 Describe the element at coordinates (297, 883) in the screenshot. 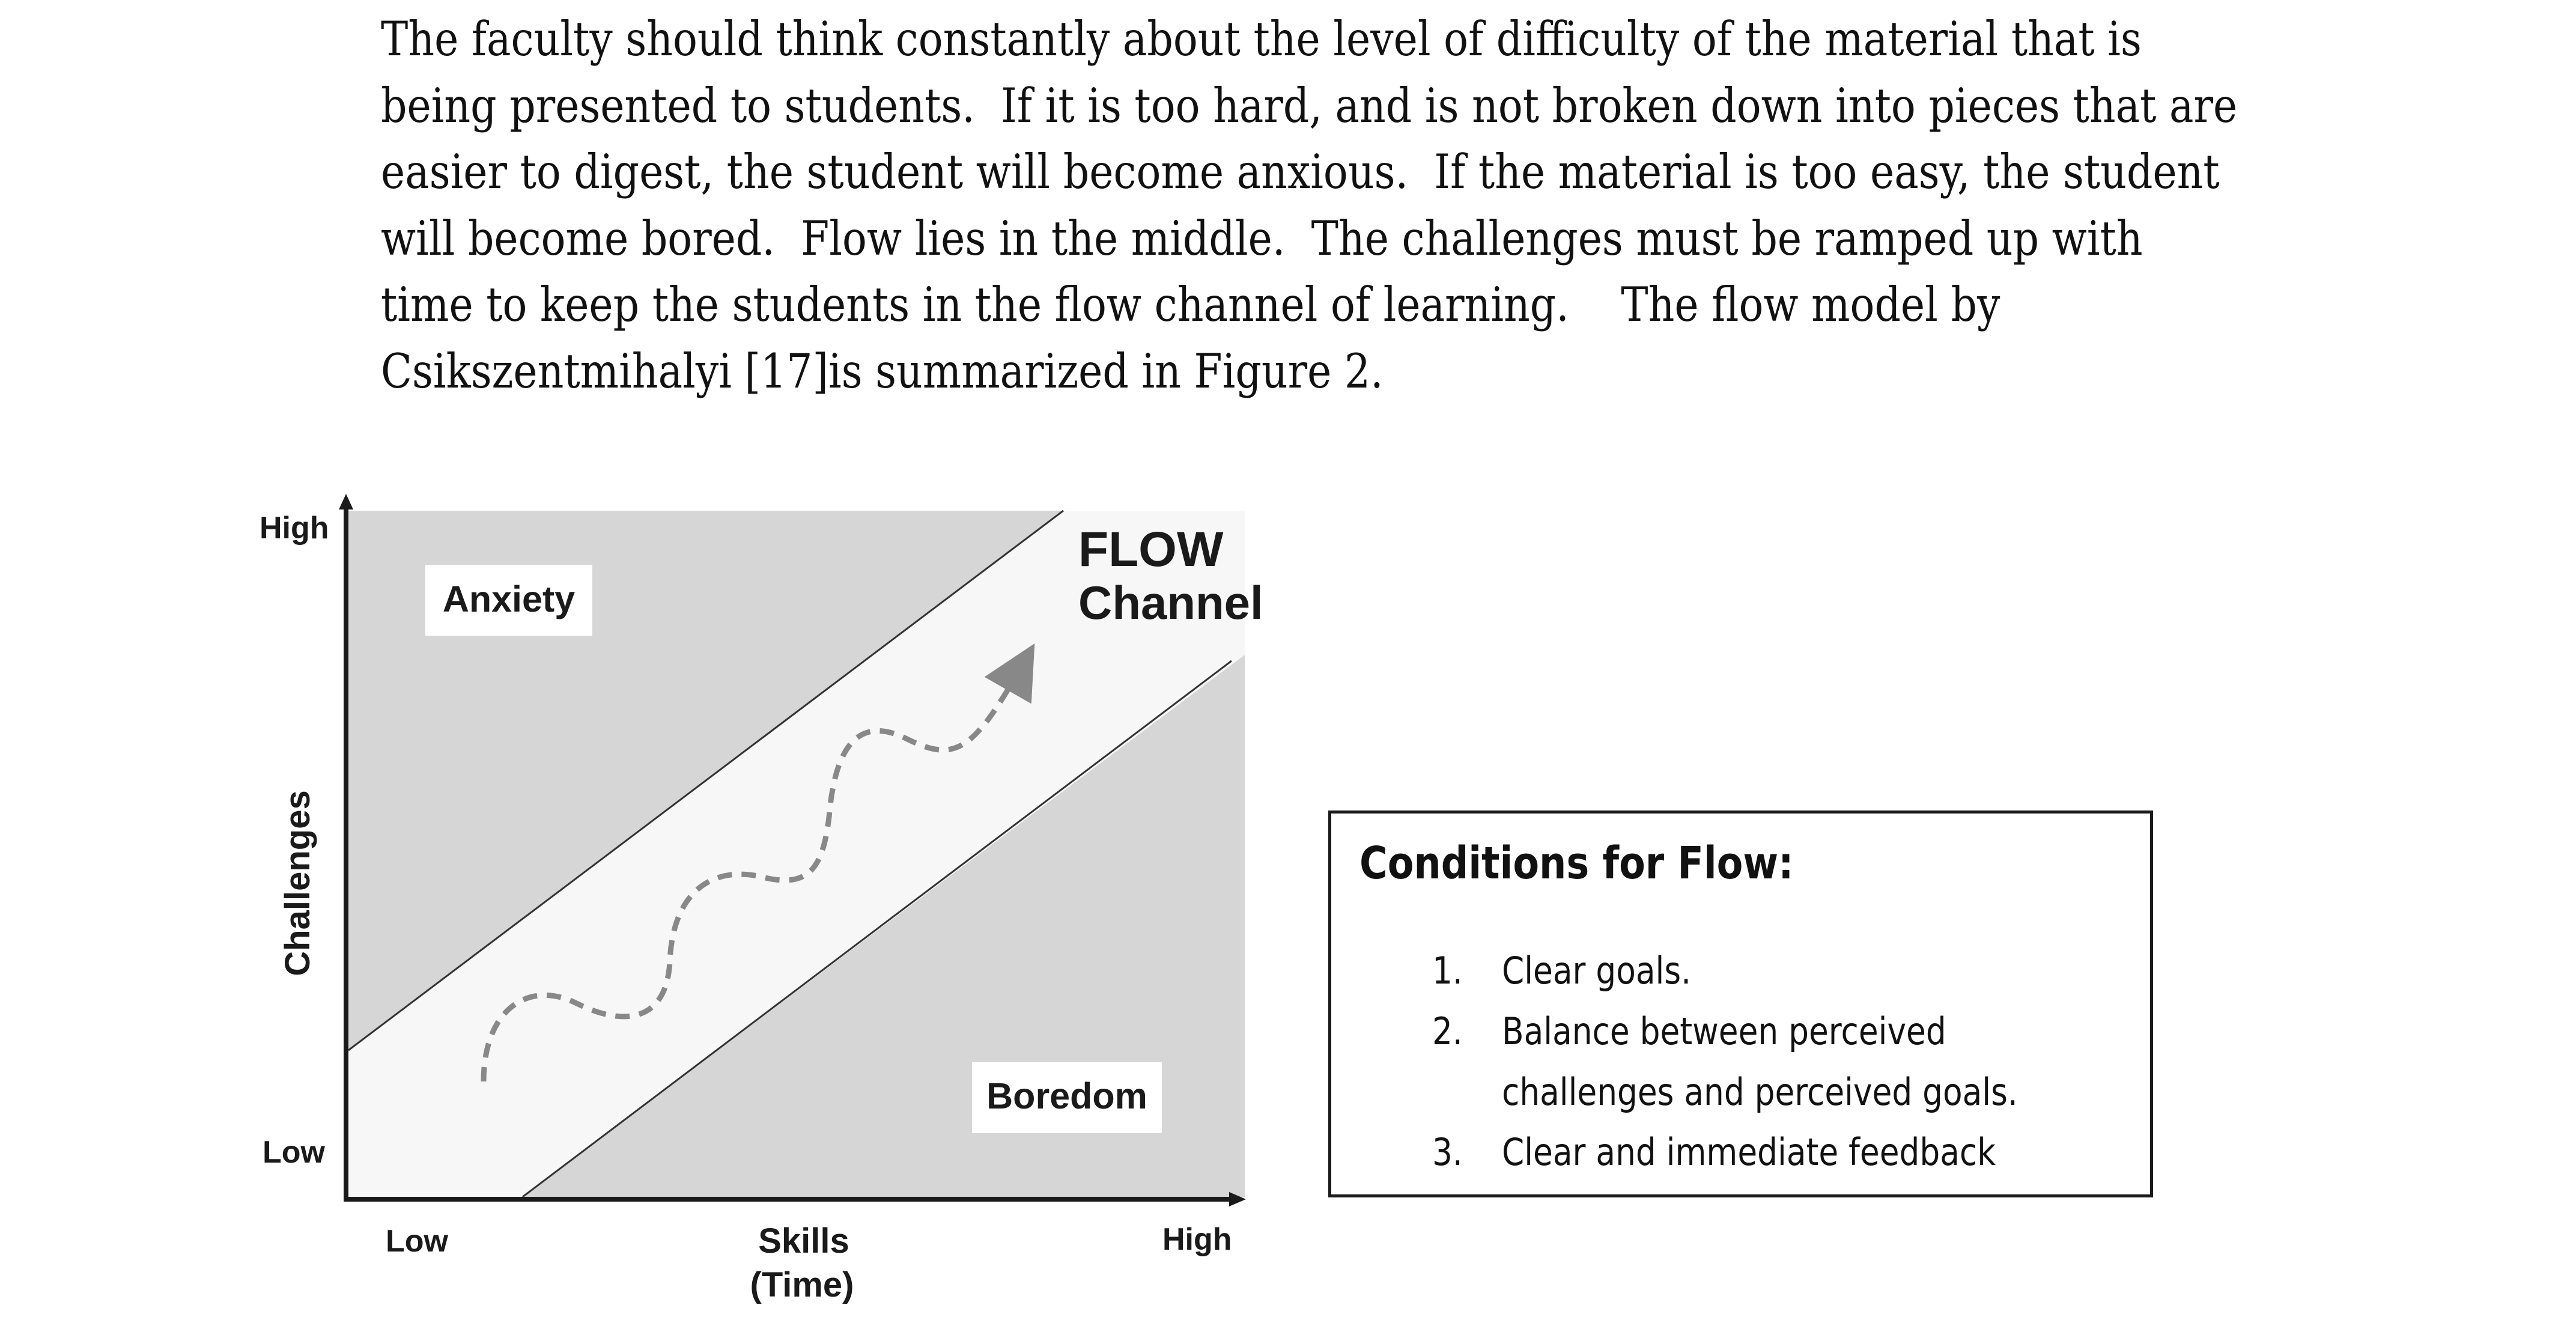

I see `y-axis-title: Challenges` at that location.